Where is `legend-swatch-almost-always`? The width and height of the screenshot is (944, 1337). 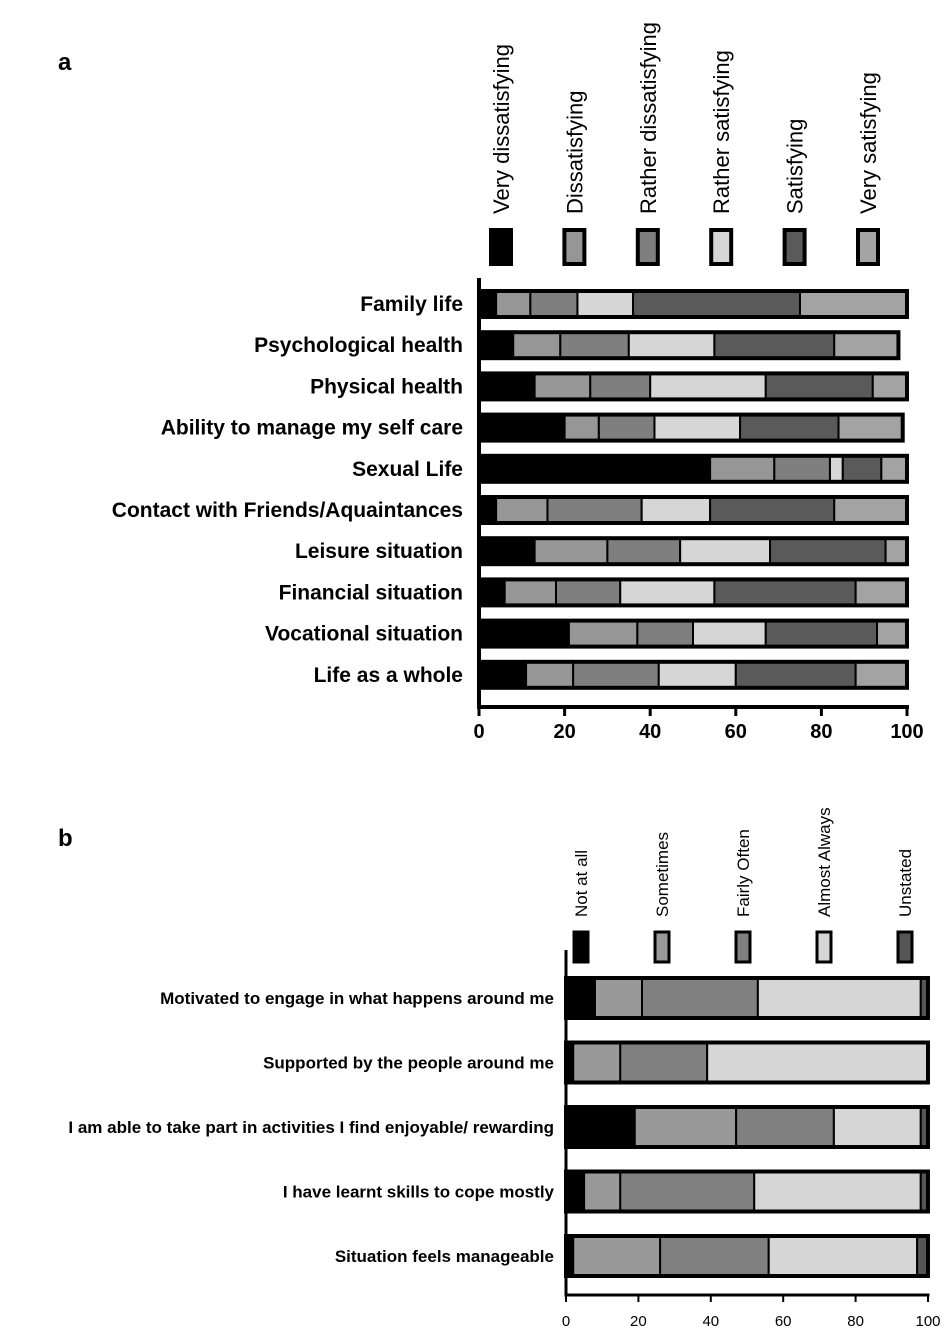
legend-swatch-almost-always is located at coordinates (824, 947).